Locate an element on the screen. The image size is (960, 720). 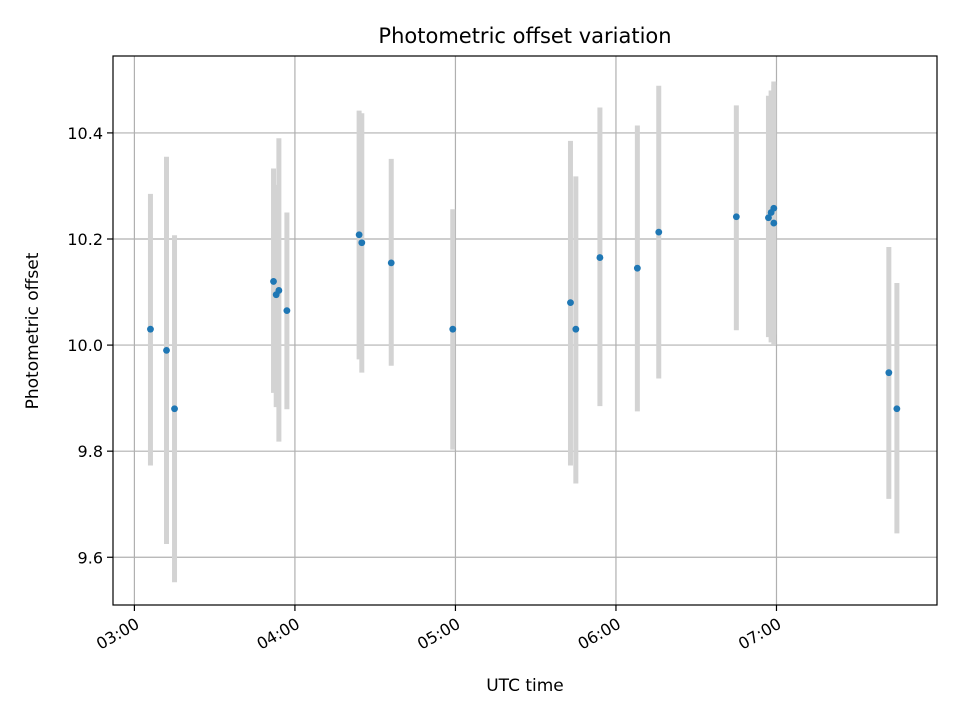
y-tick-label: 10.4 is located at coordinates (85, 133).